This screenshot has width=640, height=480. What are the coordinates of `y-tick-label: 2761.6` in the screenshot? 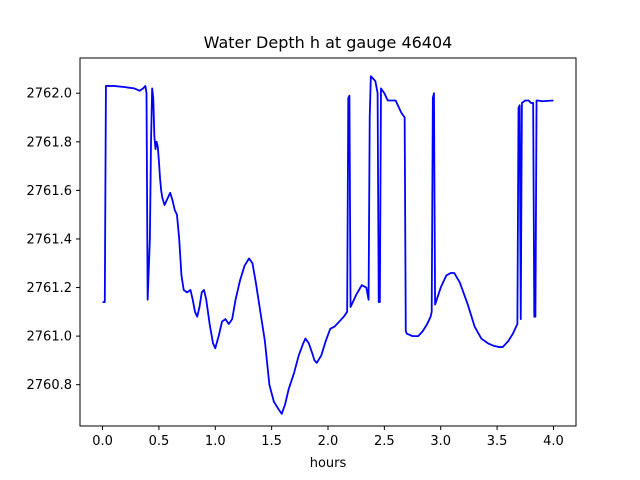 It's located at (50, 191).